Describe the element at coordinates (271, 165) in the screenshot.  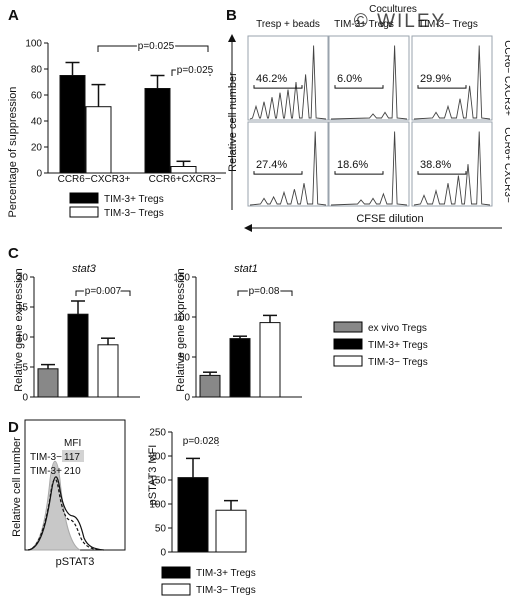
I see `panel-b-gate-value: 27.4%` at that location.